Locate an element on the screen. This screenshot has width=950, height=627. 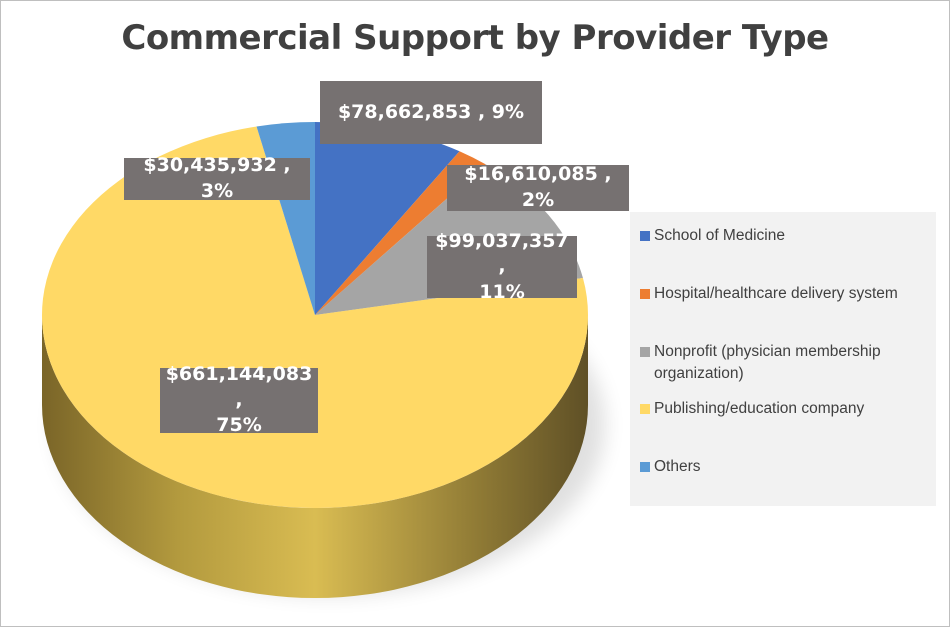
legend-label: Hospital/healthcare delivery system is located at coordinates (776, 293).